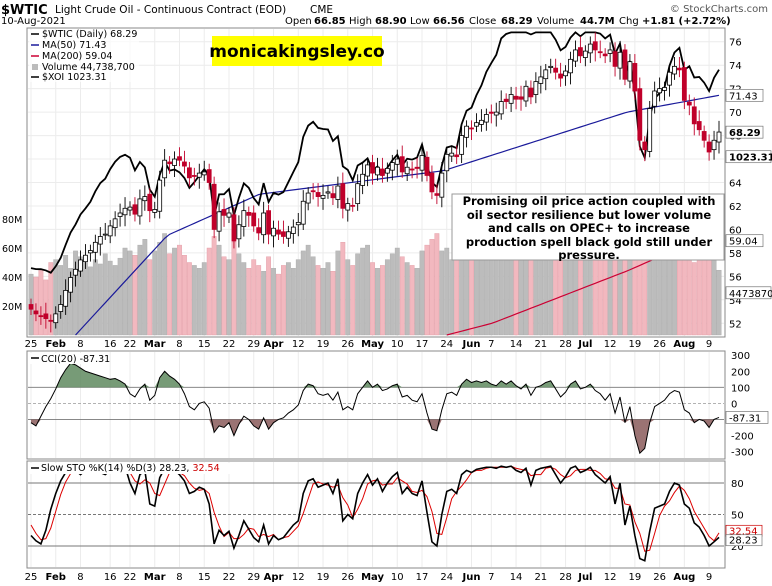 The image size is (772, 586). I want to click on x-tick-label-bottom: 21, so click(540, 577).